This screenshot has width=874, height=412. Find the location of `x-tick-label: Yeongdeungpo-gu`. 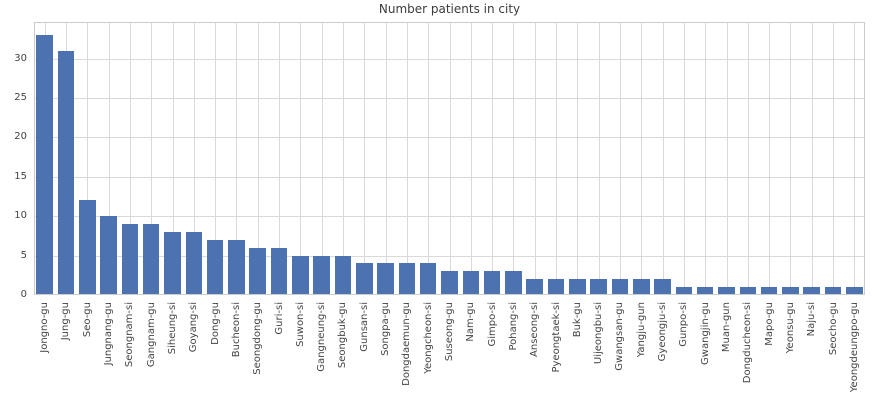

x-tick-label: Yeongdeungpo-gu is located at coordinates (854, 347).